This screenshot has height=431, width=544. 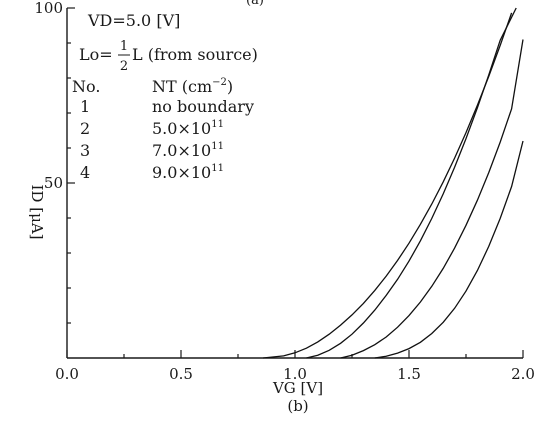 I want to click on lo-prefix: Lo=, so click(x=96, y=54).